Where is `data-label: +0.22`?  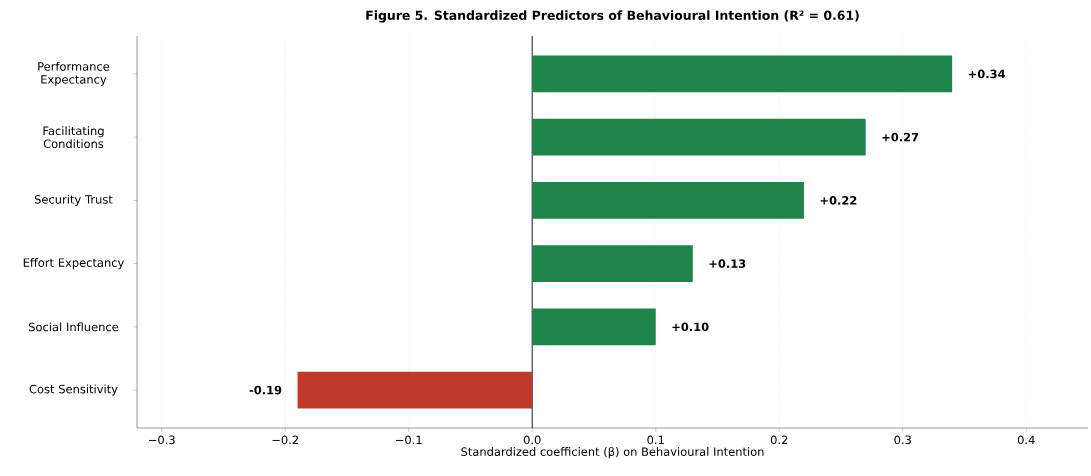
data-label: +0.22 is located at coordinates (838, 200).